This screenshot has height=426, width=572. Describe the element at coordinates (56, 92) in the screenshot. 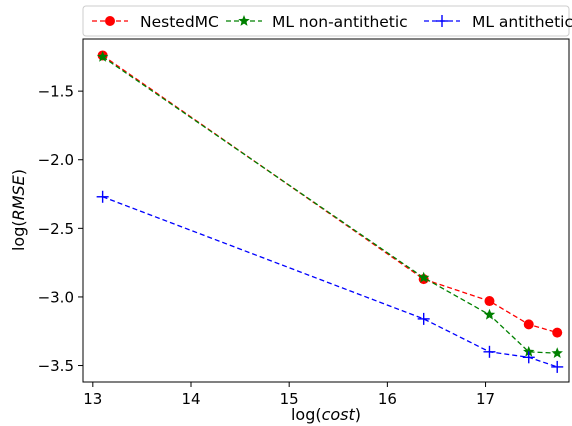

I see `y-tick-label: −1.5` at that location.